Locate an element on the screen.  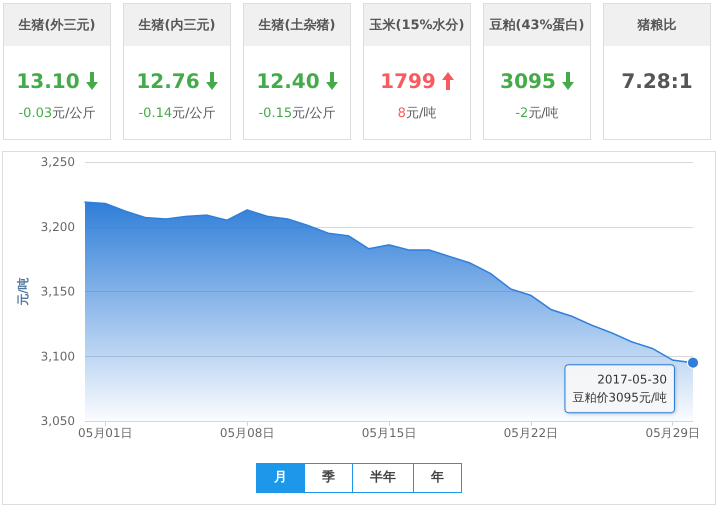
x-tick-label: 05月01日 is located at coordinates (105, 433).